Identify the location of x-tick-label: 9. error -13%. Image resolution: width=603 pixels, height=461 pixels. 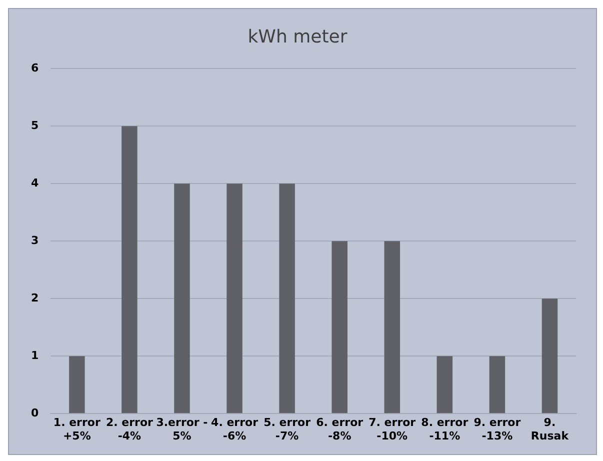
(498, 429).